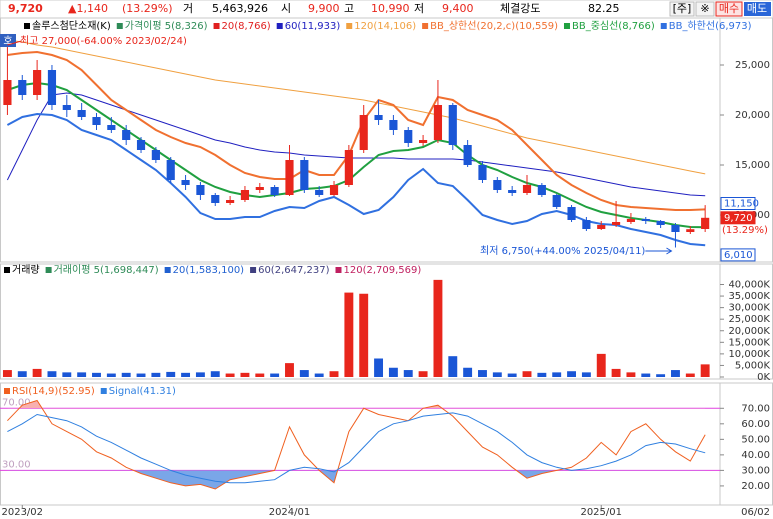  I want to click on open: 9,900, so click(324, 8).